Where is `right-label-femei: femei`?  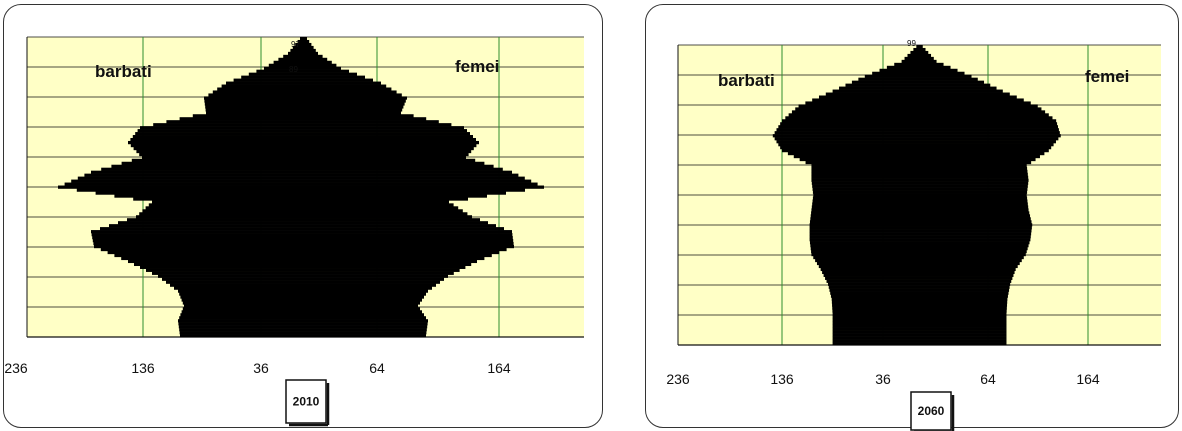 right-label-femei: femei is located at coordinates (1107, 76).